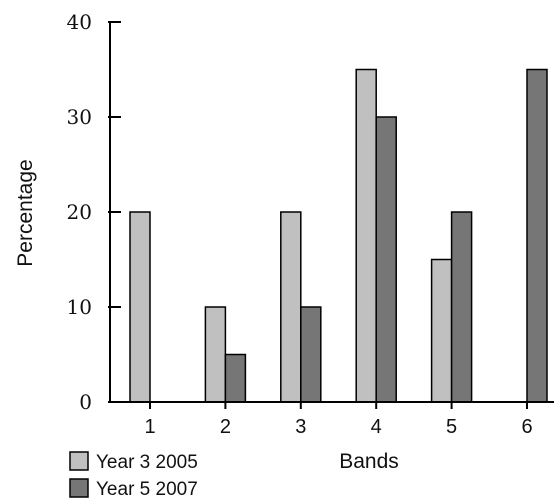 The width and height of the screenshot is (554, 500). What do you see at coordinates (25, 212) in the screenshot?
I see `y-axis-title: Percentage` at bounding box center [25, 212].